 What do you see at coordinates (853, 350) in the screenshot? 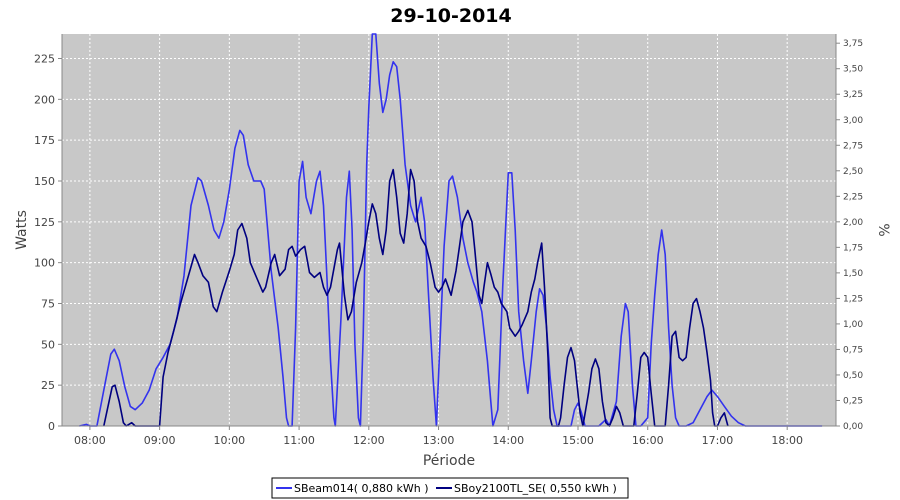
I see `y2-tick-label: 0,75` at bounding box center [853, 350].